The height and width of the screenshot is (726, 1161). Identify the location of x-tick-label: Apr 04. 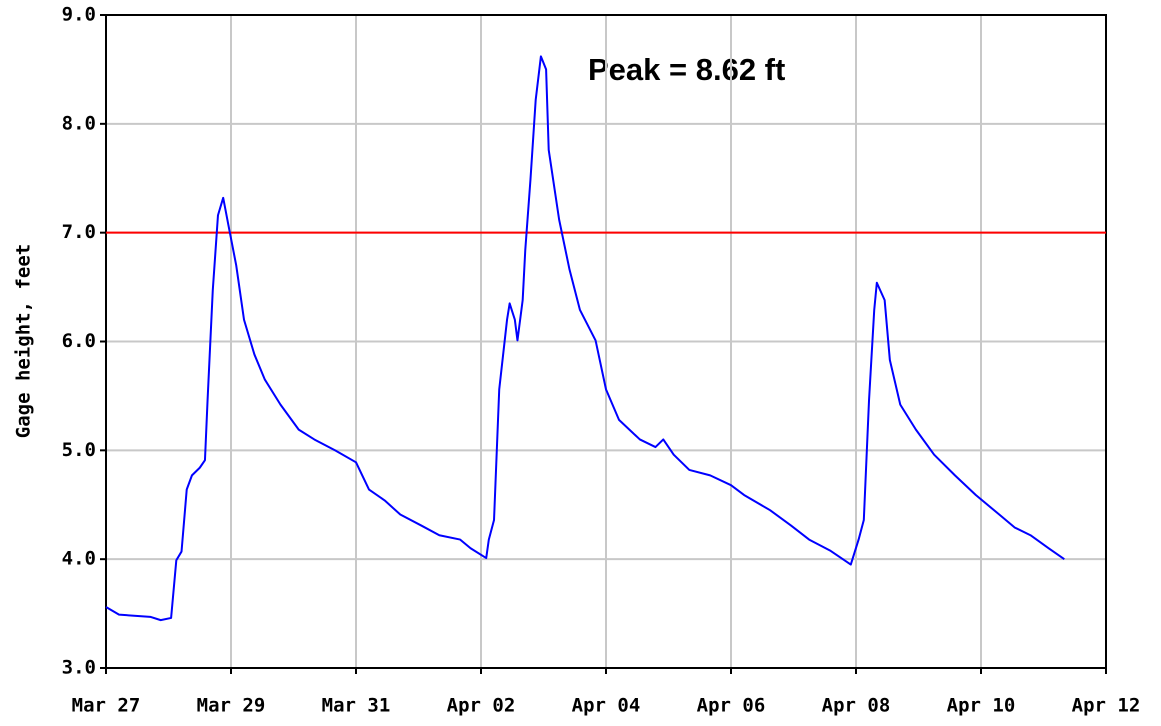
(606, 706).